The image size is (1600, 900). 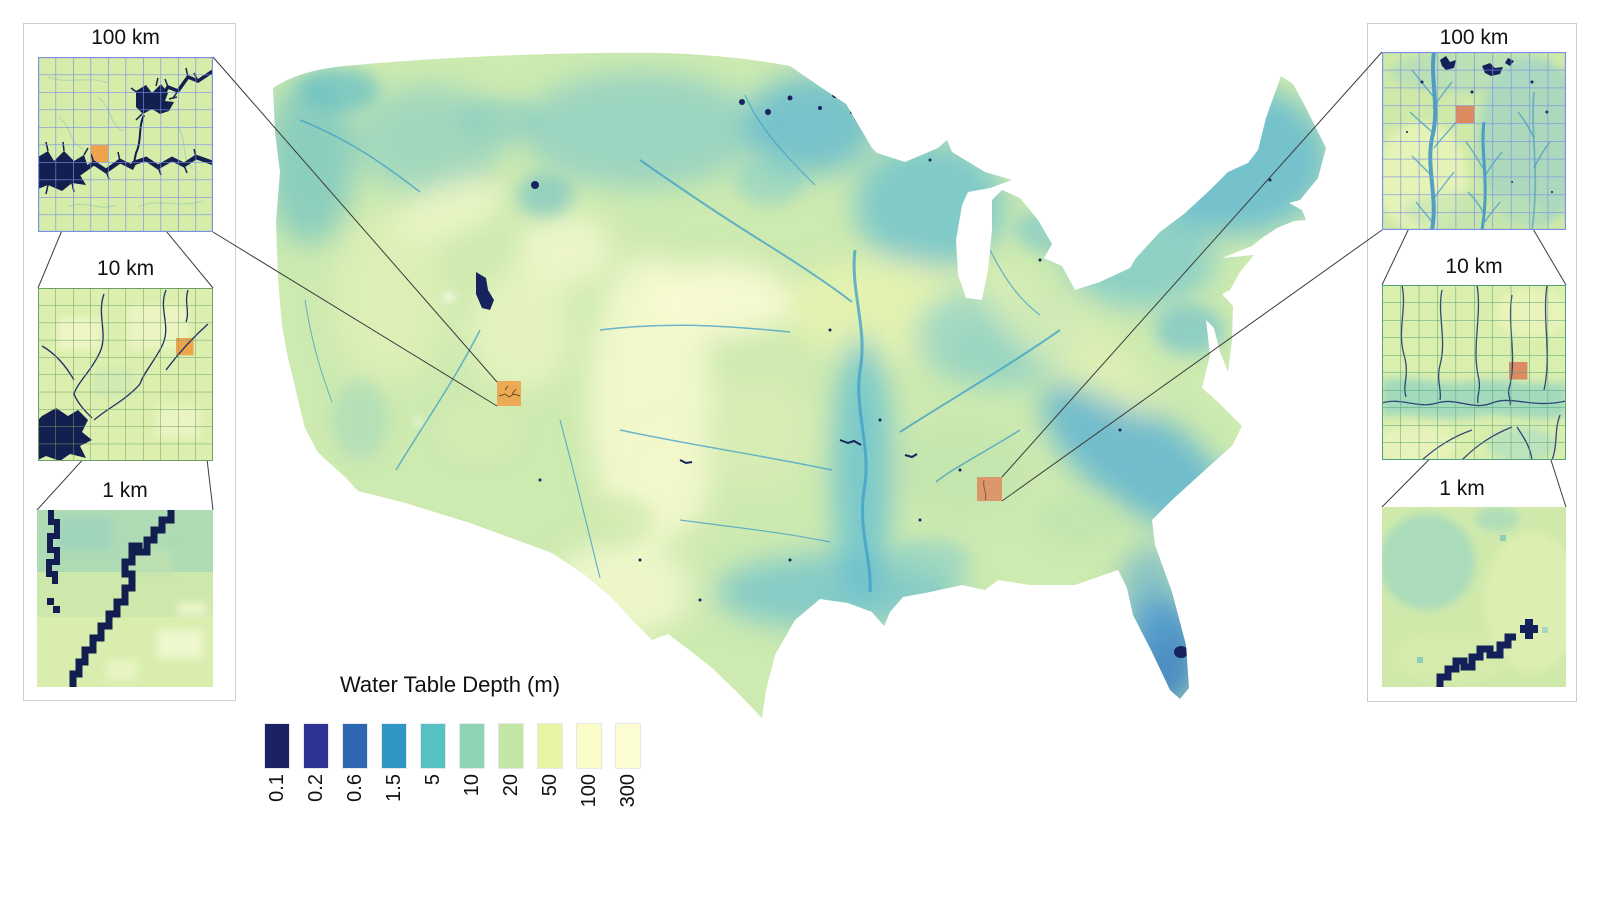 I want to click on legend-tick-label: 100, so click(x=589, y=791).